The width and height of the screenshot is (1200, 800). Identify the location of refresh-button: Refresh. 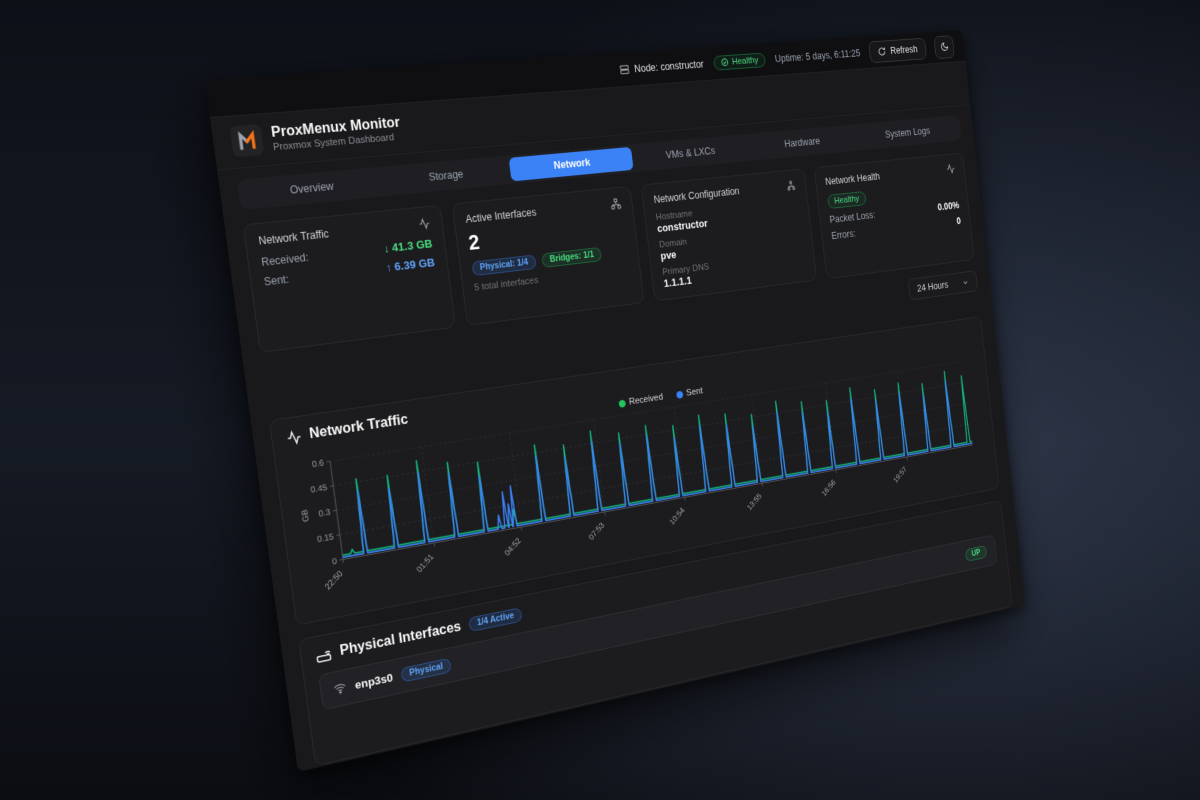
(897, 50).